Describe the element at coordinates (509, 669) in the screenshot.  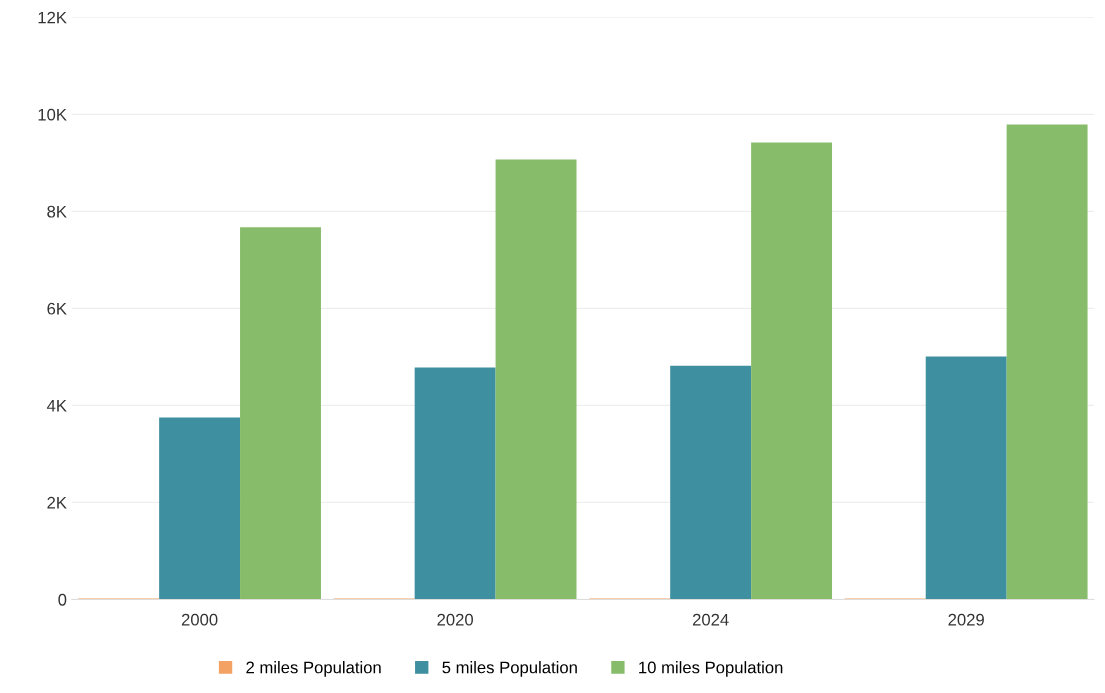
I see `legend-label: 5 miles Population` at that location.